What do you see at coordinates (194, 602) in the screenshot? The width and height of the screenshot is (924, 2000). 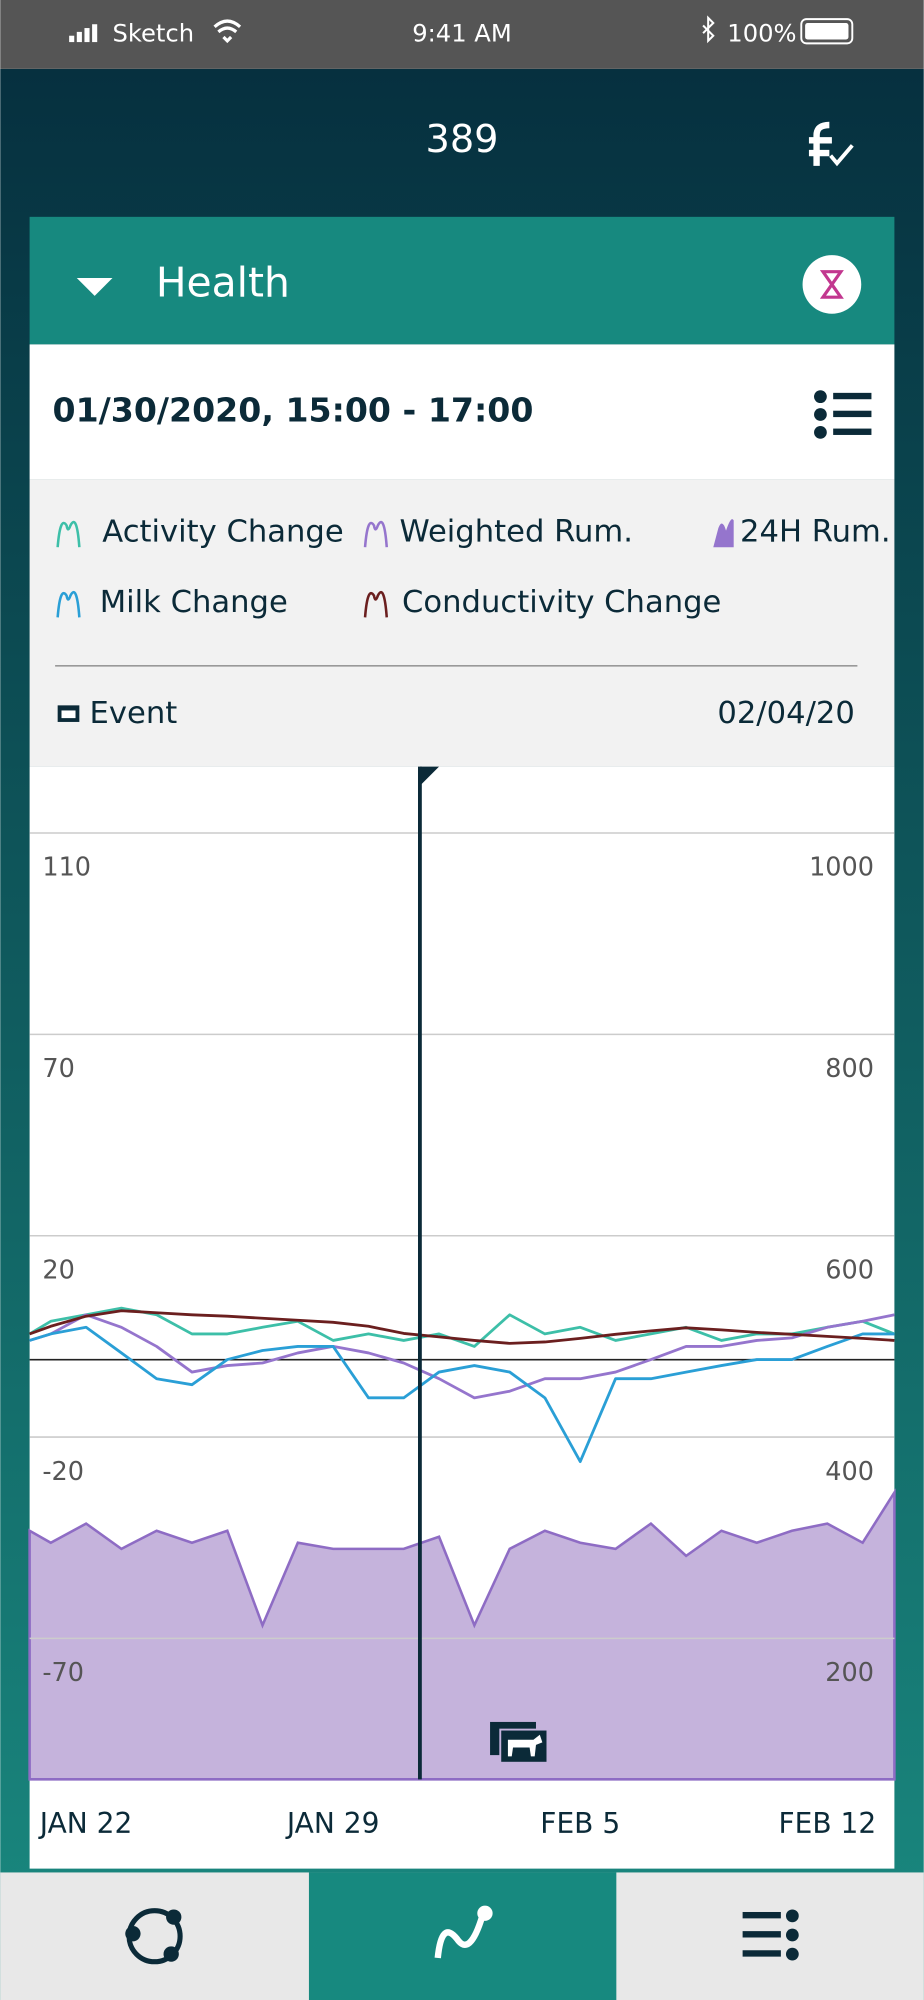 I see `legend-label: Milk Change` at bounding box center [194, 602].